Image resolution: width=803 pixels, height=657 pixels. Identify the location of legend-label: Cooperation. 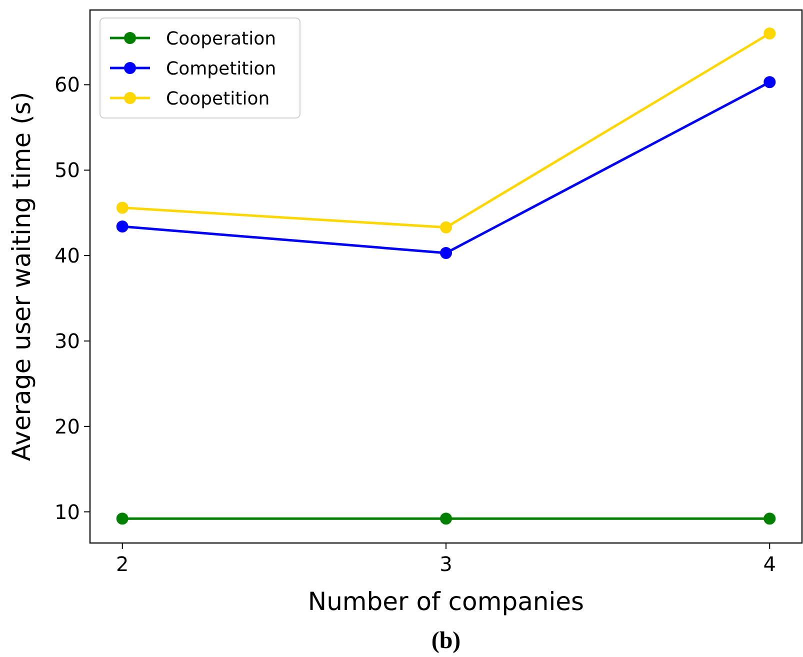
(221, 39).